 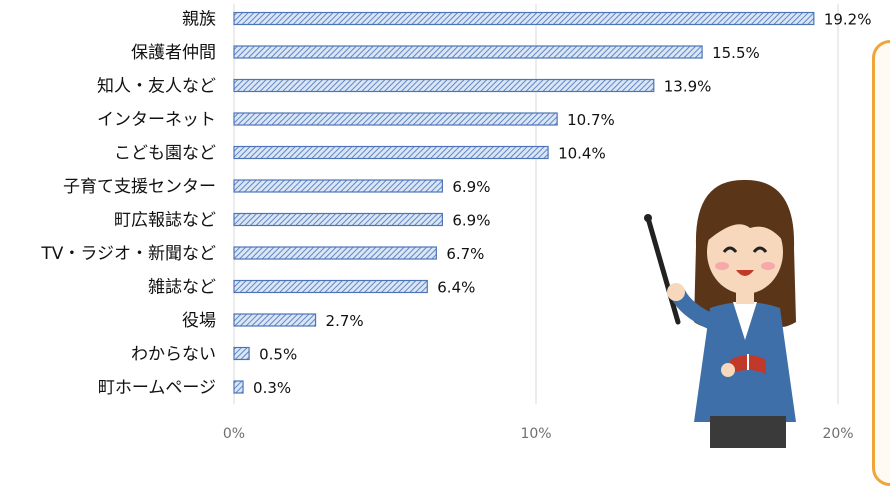 What do you see at coordinates (173, 355) in the screenshot?
I see `category-label: わからない` at bounding box center [173, 355].